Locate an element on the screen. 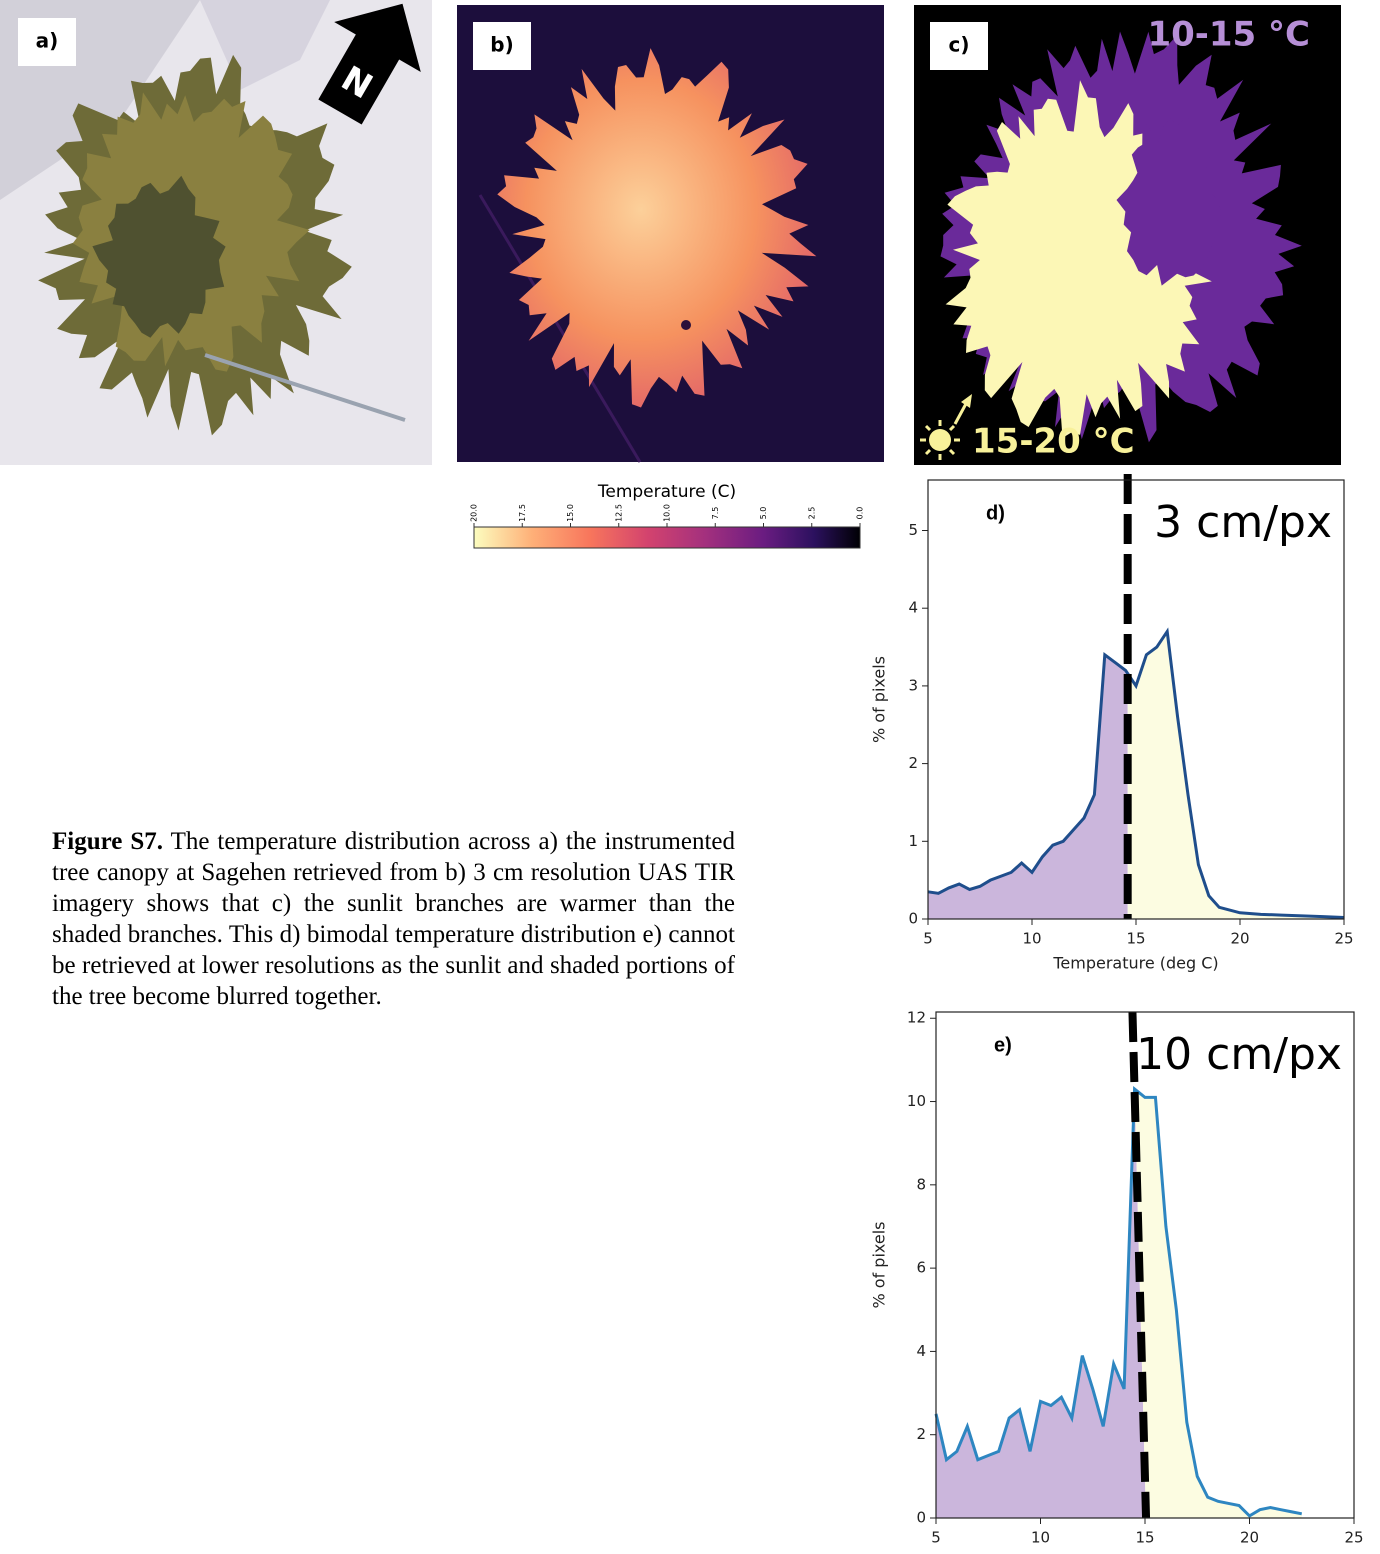 This screenshot has width=1380, height=1554. warm-canopy is located at coordinates (657, 228).